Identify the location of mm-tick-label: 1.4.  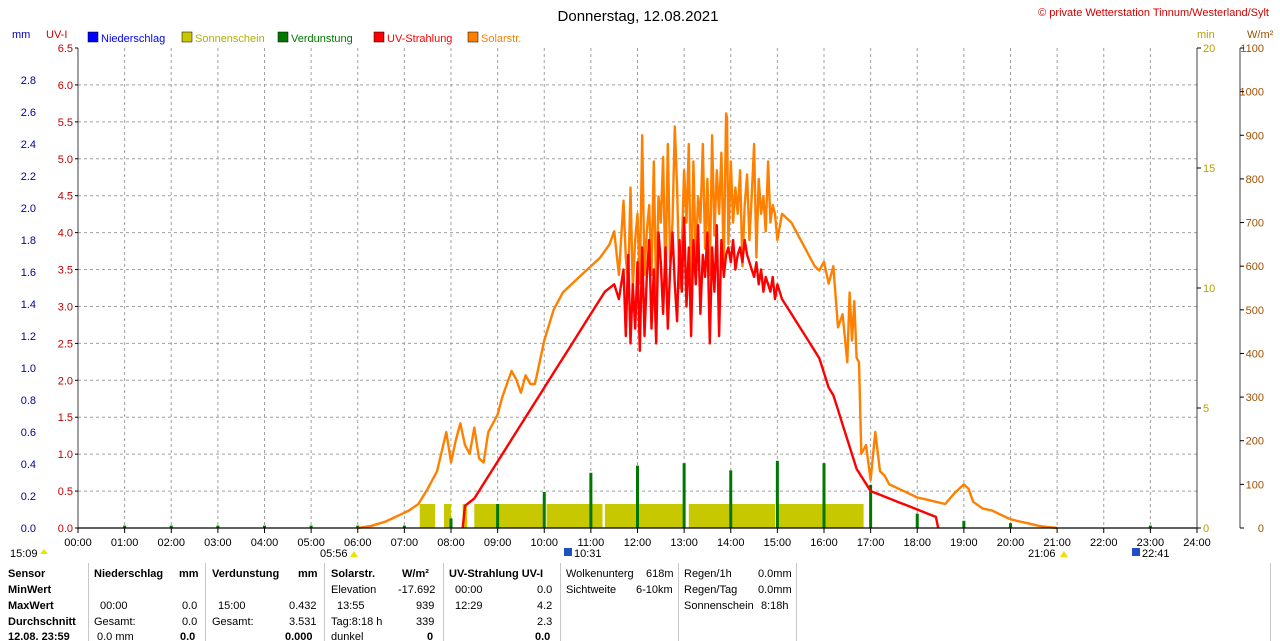
(28, 305).